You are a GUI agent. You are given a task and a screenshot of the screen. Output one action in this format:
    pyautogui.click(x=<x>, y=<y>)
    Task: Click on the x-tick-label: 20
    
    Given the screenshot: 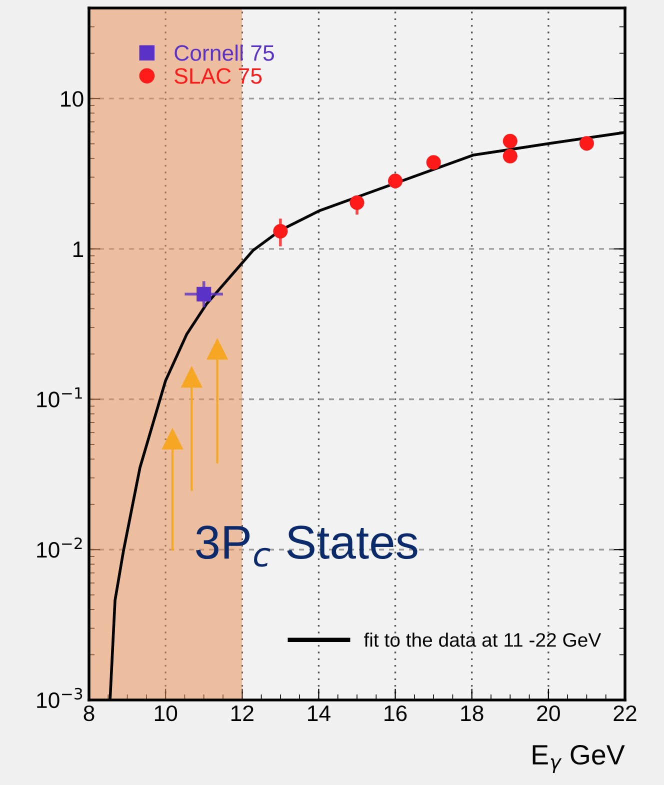 What is the action you would take?
    pyautogui.click(x=548, y=713)
    